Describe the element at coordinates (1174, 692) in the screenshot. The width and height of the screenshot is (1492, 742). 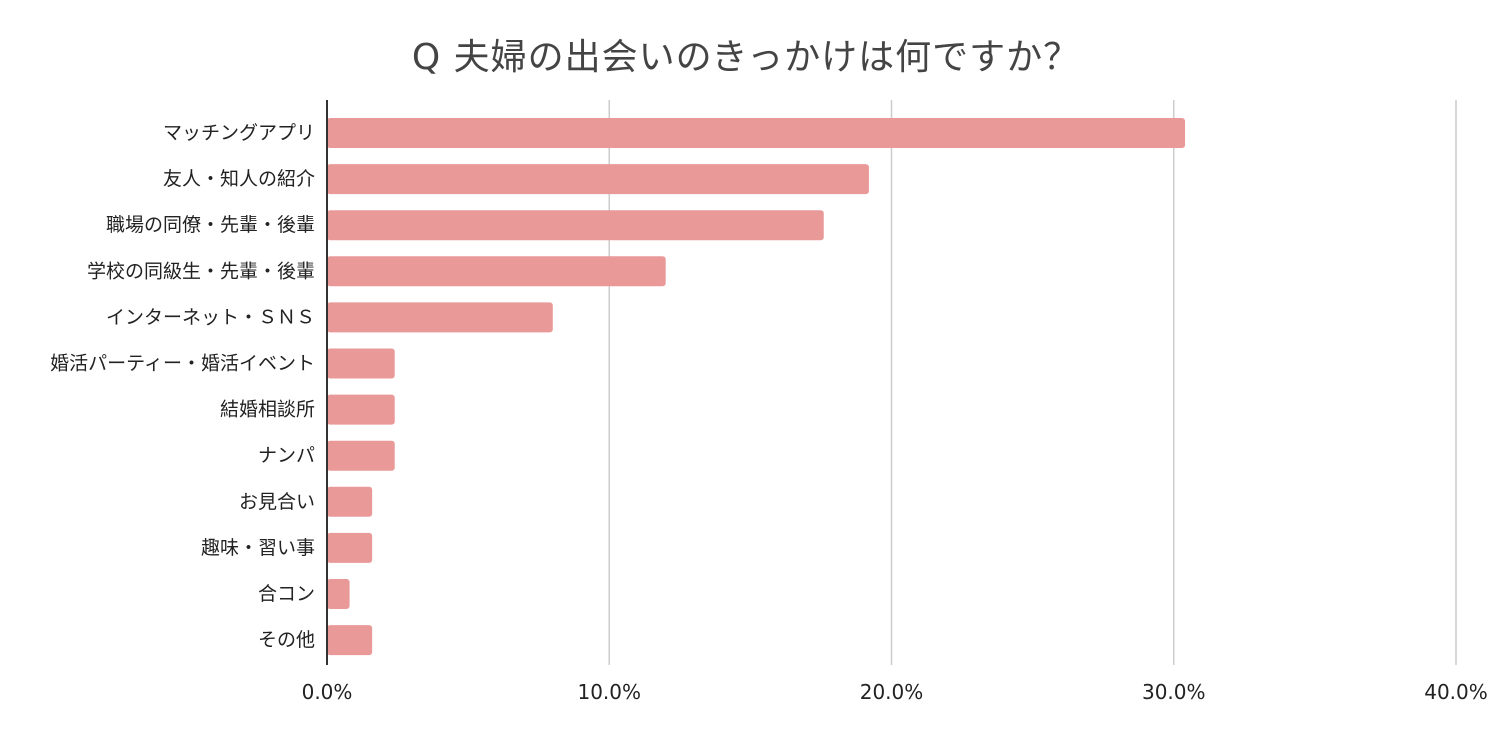
I see `x-tick-label: 30.0%` at that location.